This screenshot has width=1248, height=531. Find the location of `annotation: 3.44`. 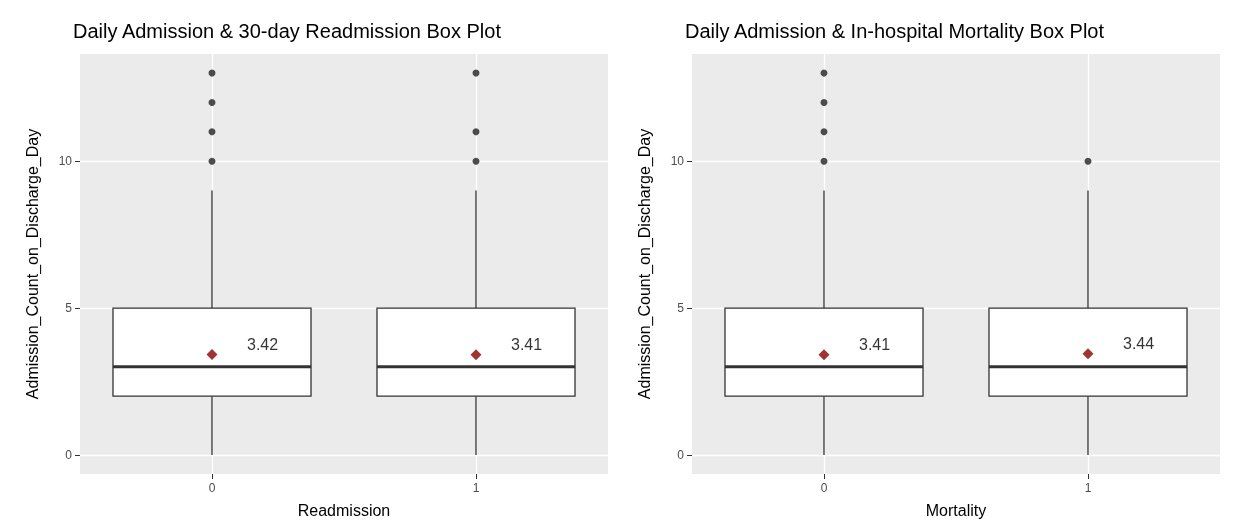

annotation: 3.44 is located at coordinates (1139, 344).